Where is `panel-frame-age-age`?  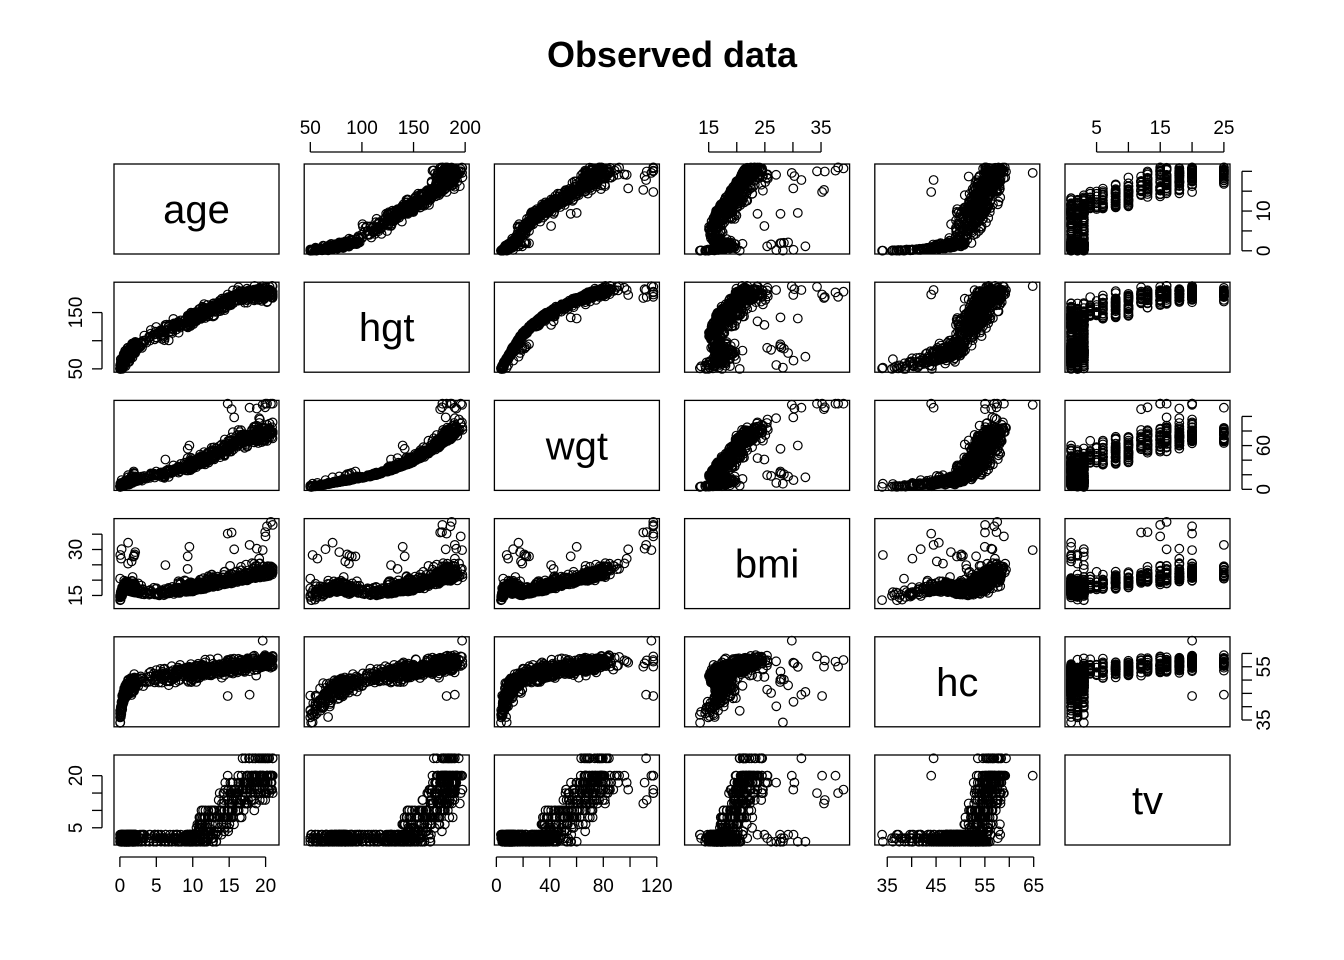
panel-frame-age-age is located at coordinates (196, 209).